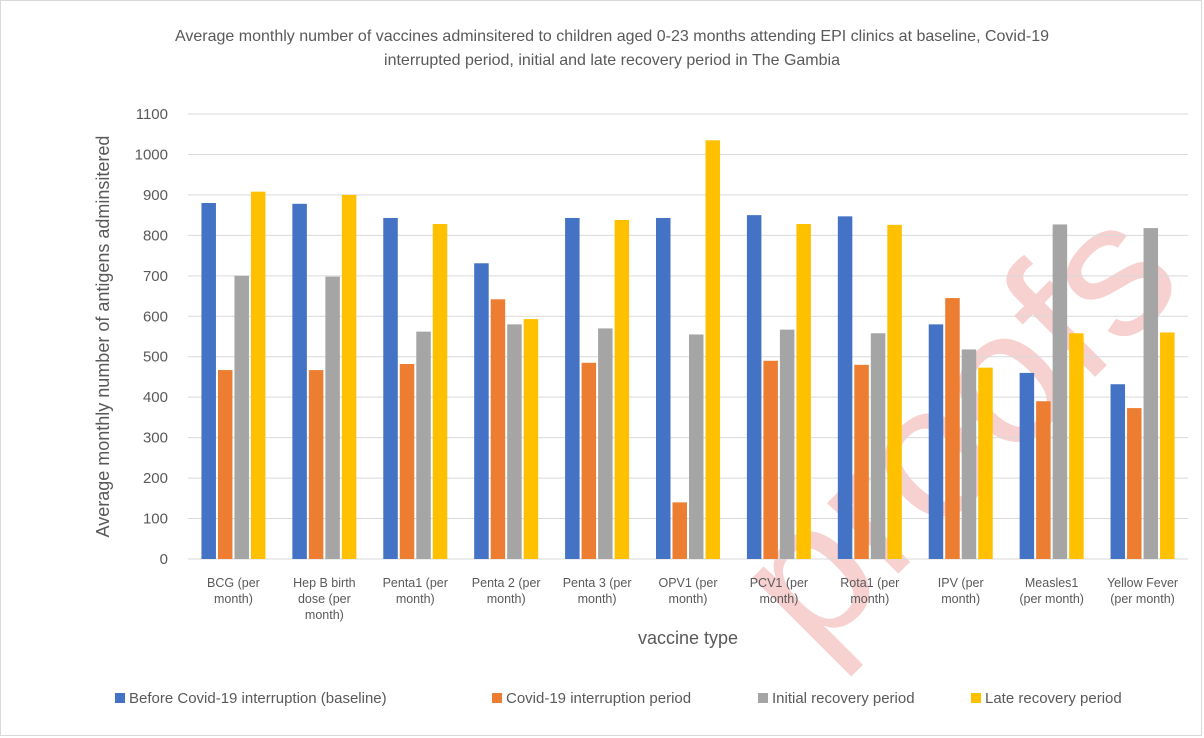  What do you see at coordinates (1053, 698) in the screenshot?
I see `legend-label: Late recovery period` at bounding box center [1053, 698].